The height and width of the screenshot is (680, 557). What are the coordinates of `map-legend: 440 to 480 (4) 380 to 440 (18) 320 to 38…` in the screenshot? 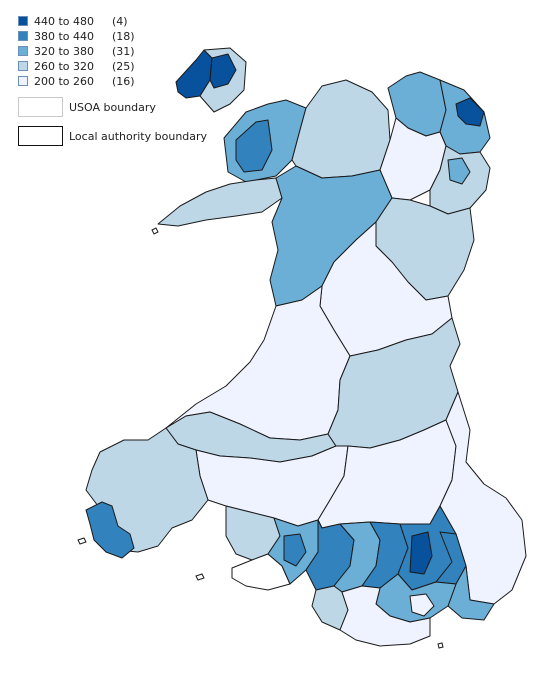 It's located at (112, 80).